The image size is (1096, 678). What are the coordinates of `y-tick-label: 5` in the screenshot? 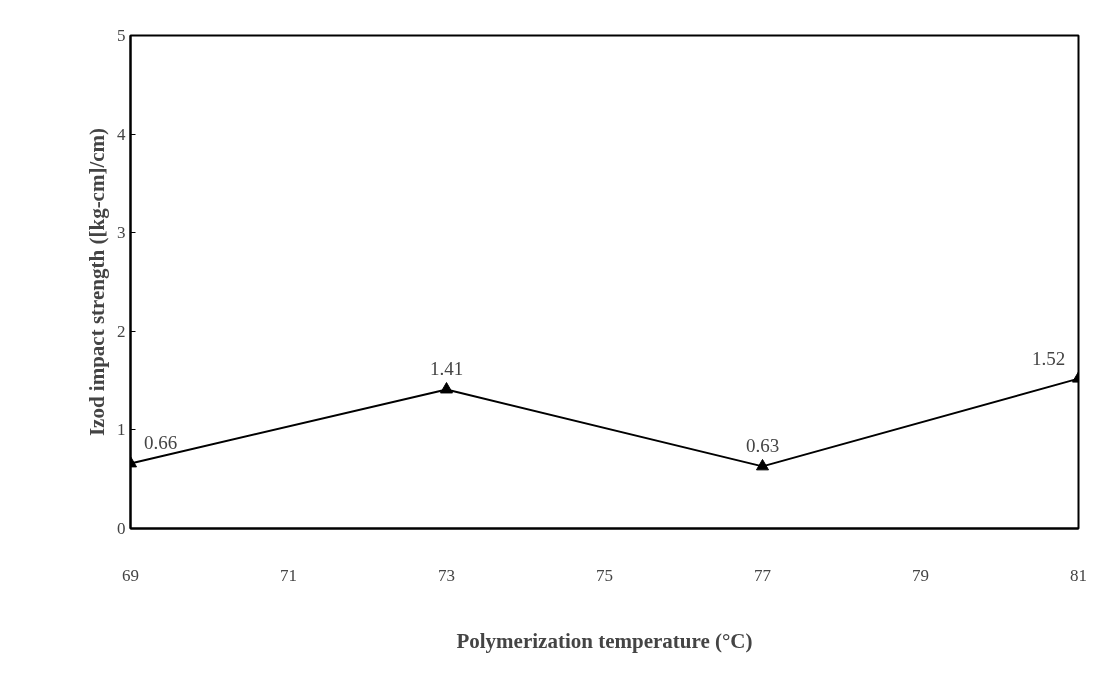 It's located at (121, 35).